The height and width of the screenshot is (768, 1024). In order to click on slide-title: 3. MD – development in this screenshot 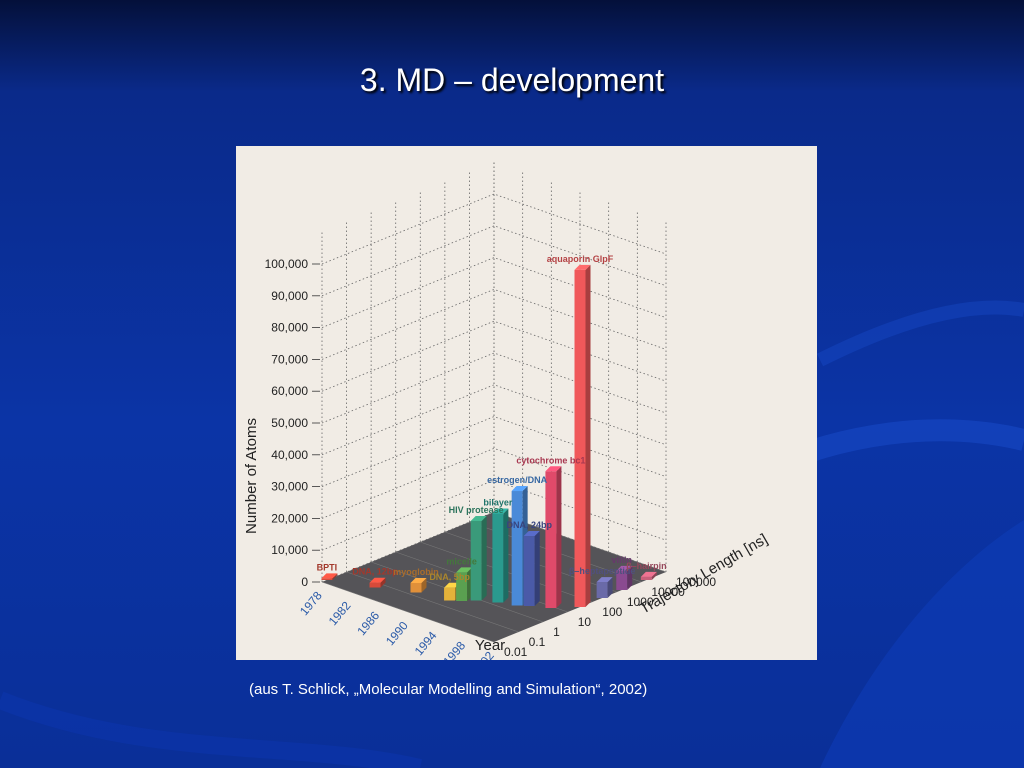, I will do `click(512, 80)`.